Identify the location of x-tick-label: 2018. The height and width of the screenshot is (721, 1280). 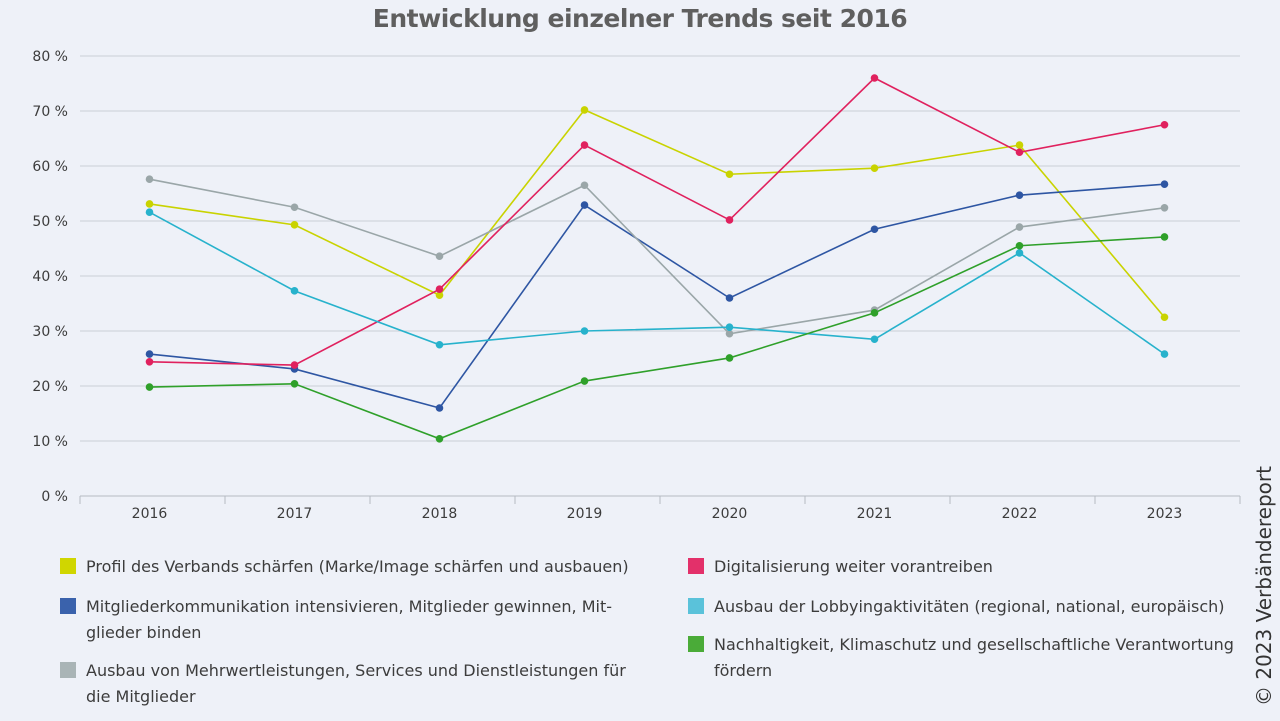
(440, 514).